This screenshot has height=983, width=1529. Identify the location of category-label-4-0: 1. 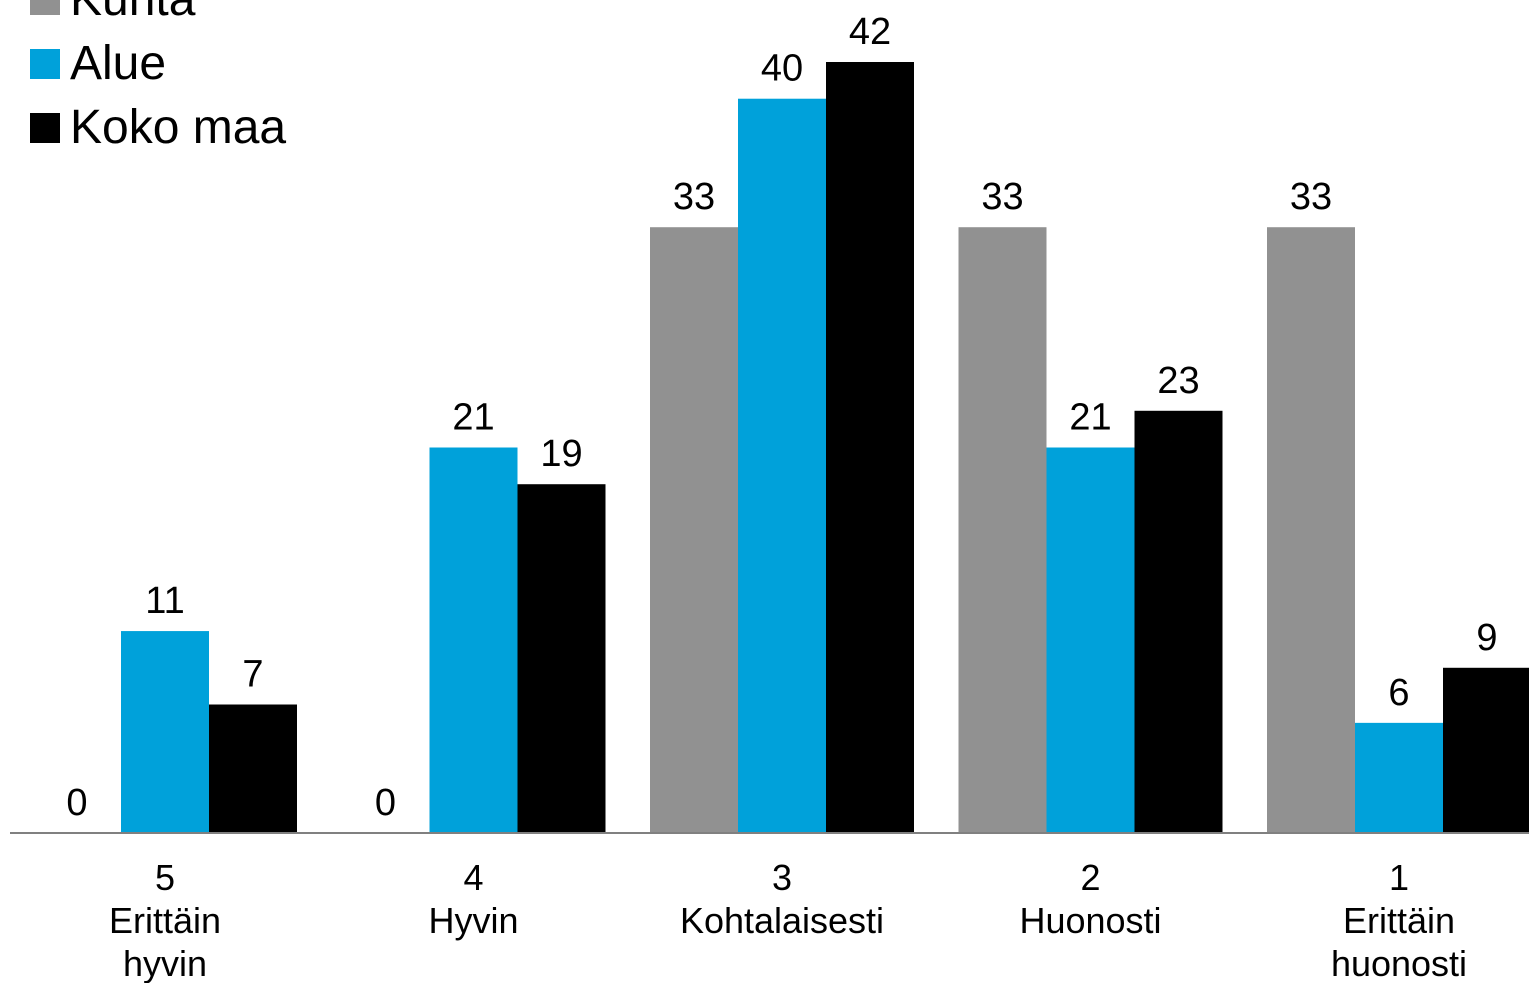
(1399, 877).